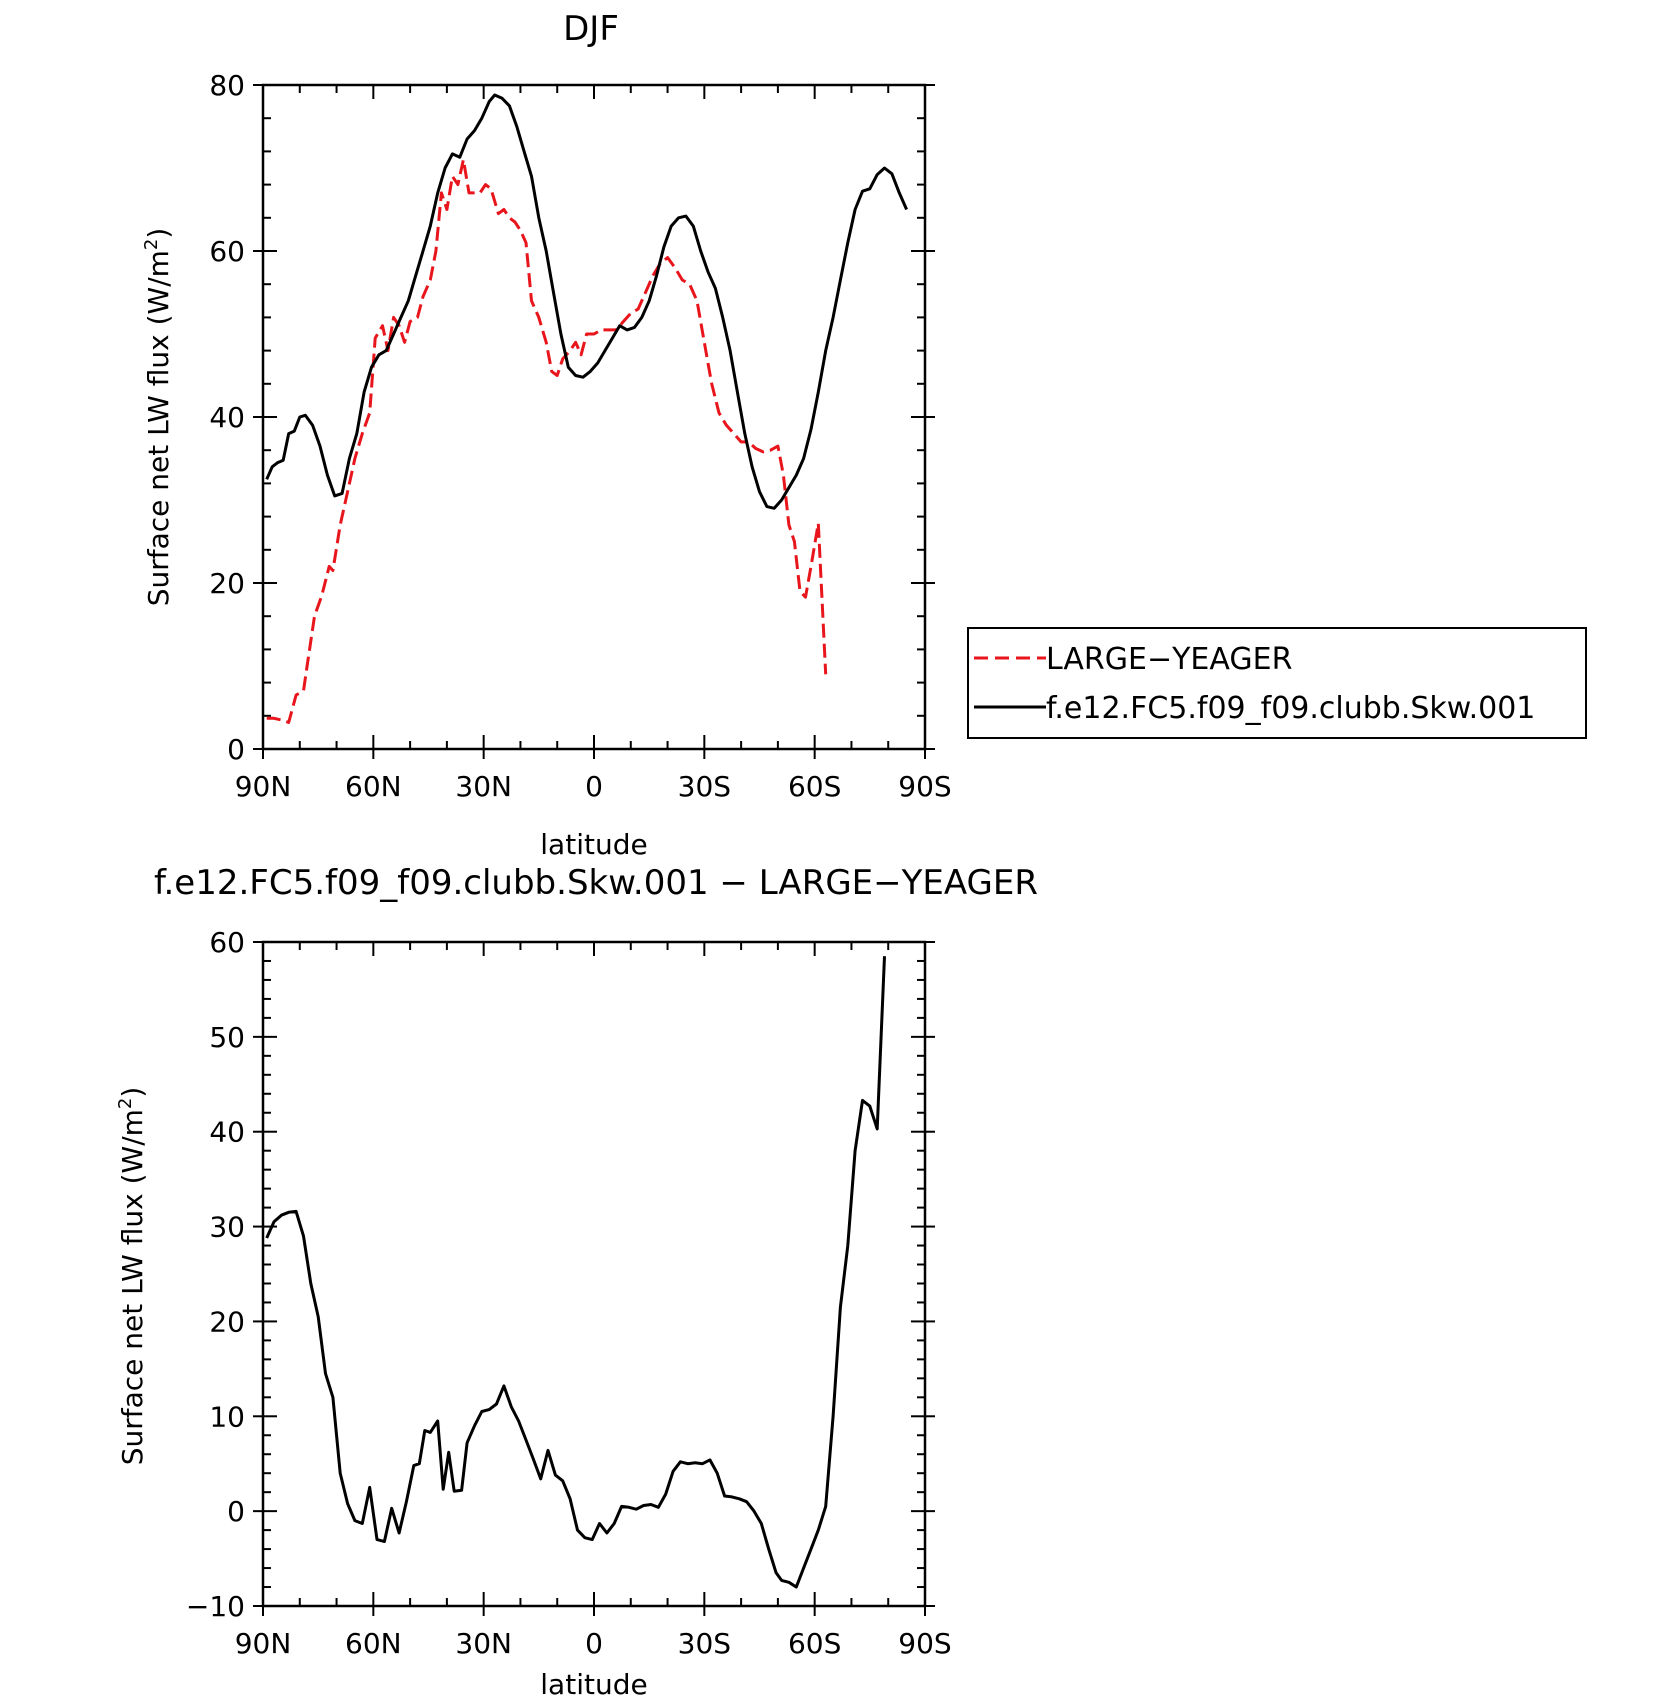  I want to click on top-x-tick-label: 30S, so click(704, 786).